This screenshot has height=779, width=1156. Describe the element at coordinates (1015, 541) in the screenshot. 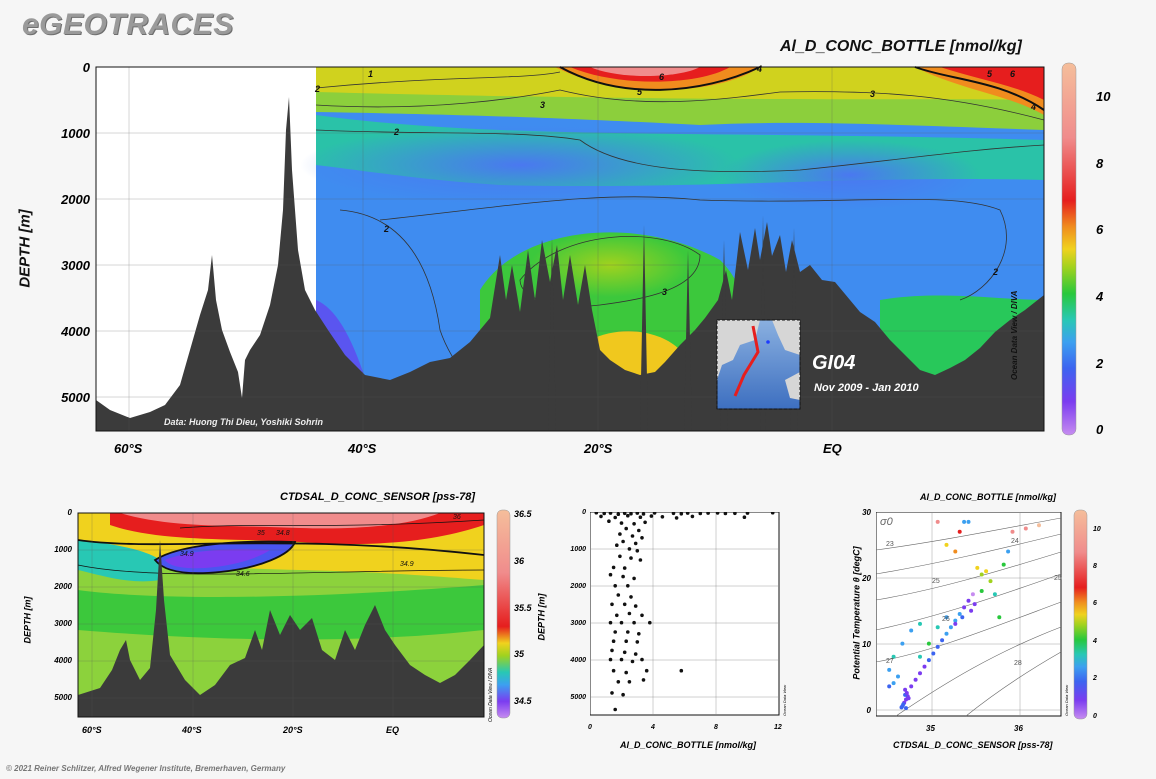

I see `isopycnal-label: 24` at that location.